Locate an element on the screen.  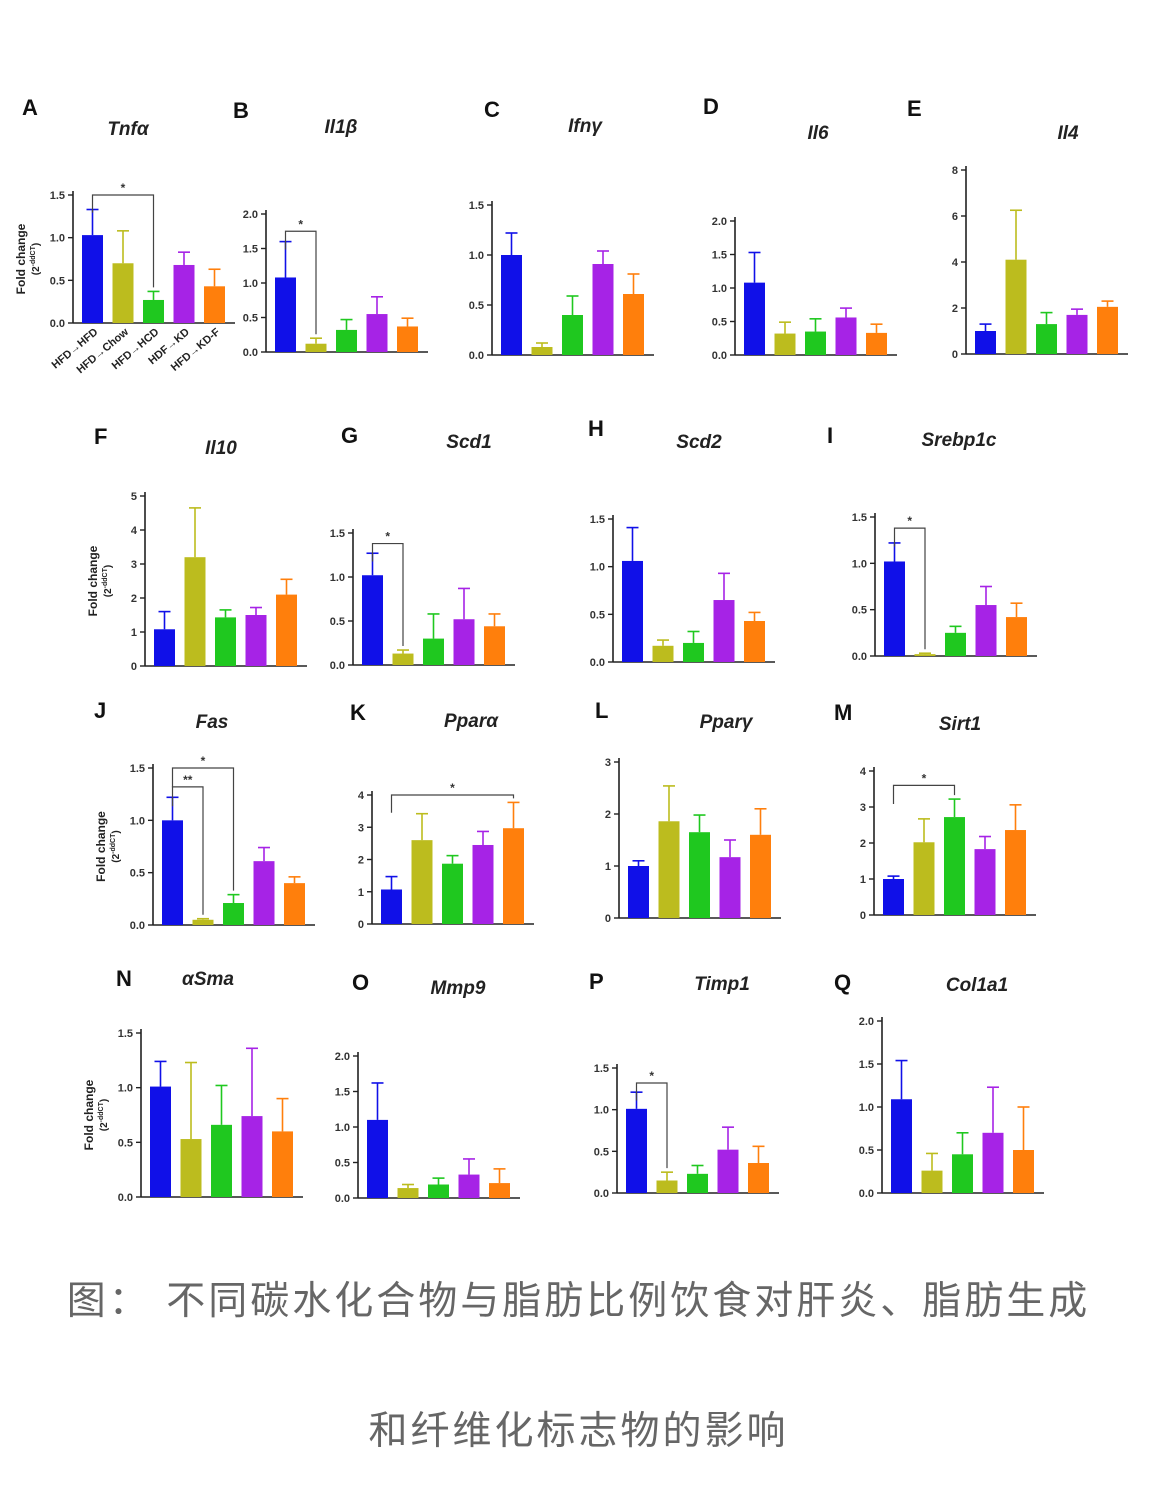
y-tick-label: 8 is located at coordinates (955, 171).